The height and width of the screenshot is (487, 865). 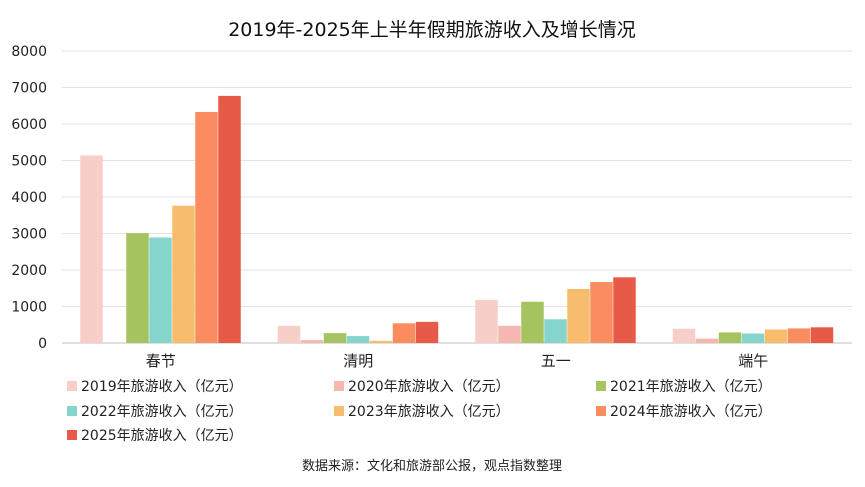 I want to click on legend-label: 2021年旅游收入（亿元）, so click(x=691, y=387).